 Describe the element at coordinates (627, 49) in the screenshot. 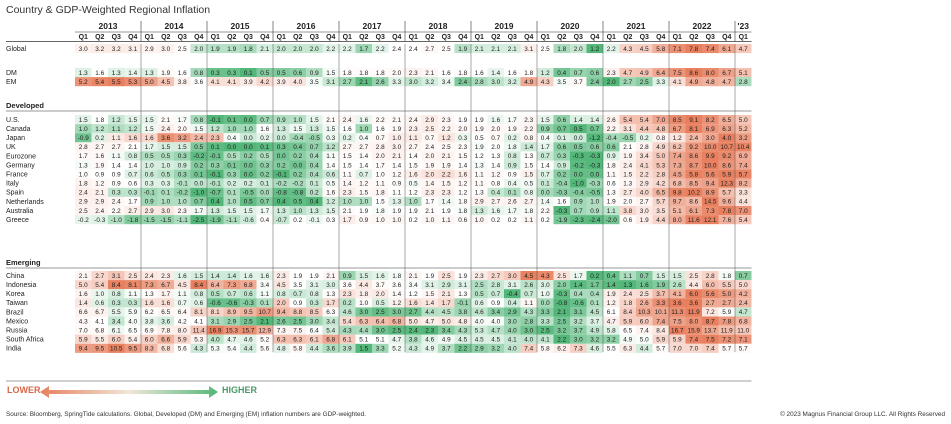

I see `cell-value: 4.3` at that location.